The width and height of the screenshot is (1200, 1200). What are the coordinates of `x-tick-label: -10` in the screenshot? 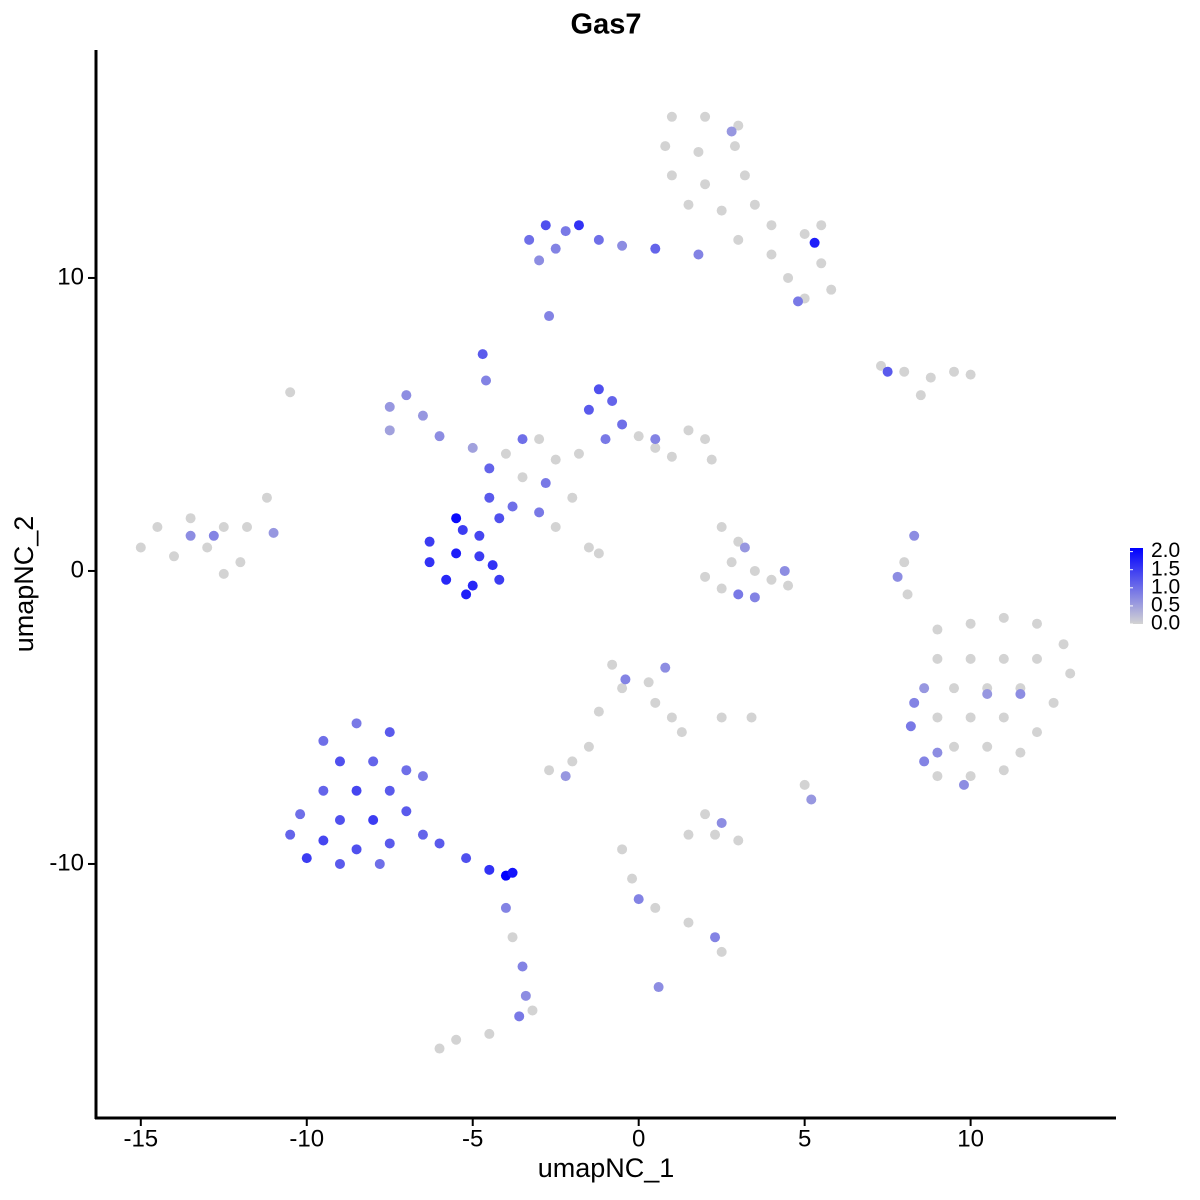 It's located at (306, 1138).